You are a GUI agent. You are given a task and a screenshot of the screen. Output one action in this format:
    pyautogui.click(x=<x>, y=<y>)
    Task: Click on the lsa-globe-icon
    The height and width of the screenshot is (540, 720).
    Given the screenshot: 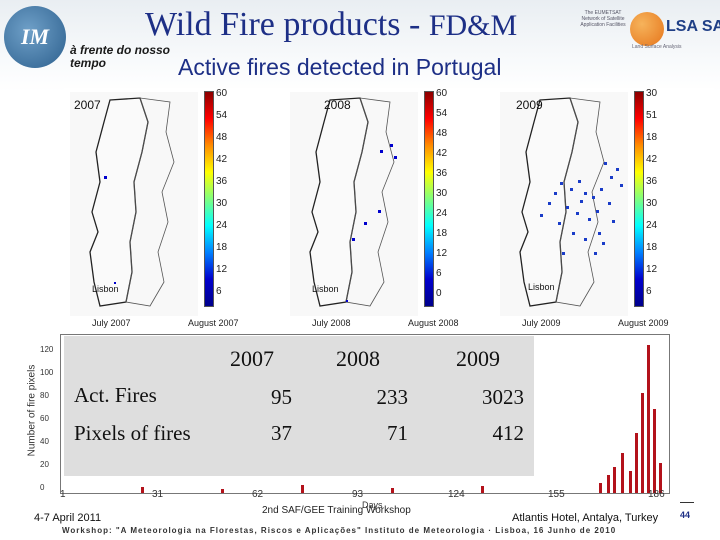 What is the action you would take?
    pyautogui.click(x=647, y=29)
    